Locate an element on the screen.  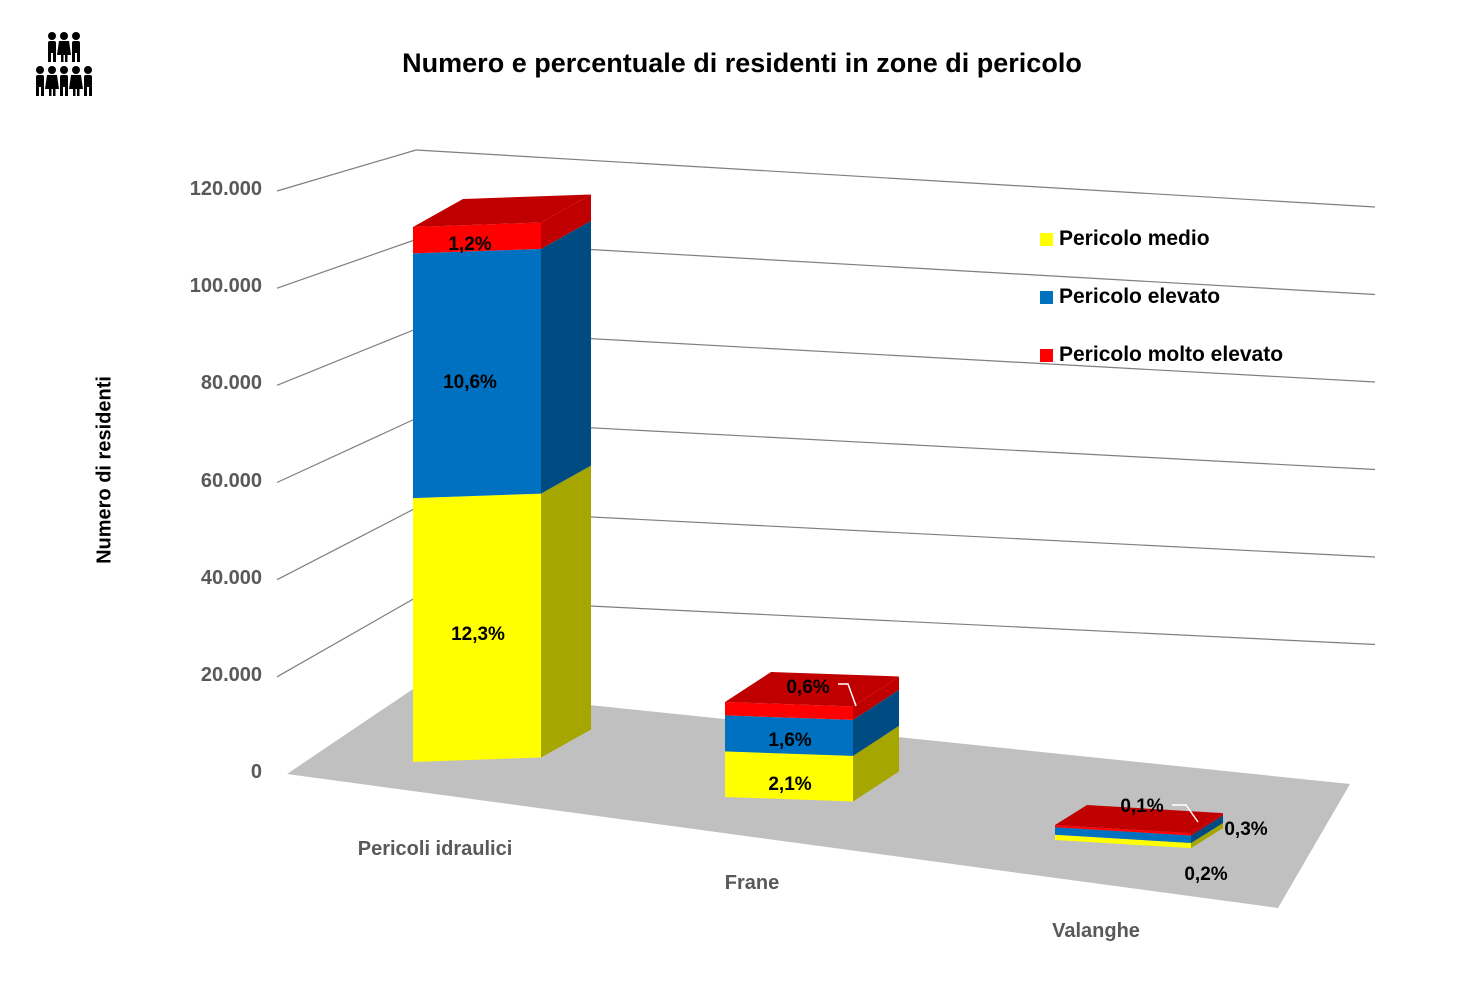
gridline-back is located at coordinates (895, 178).